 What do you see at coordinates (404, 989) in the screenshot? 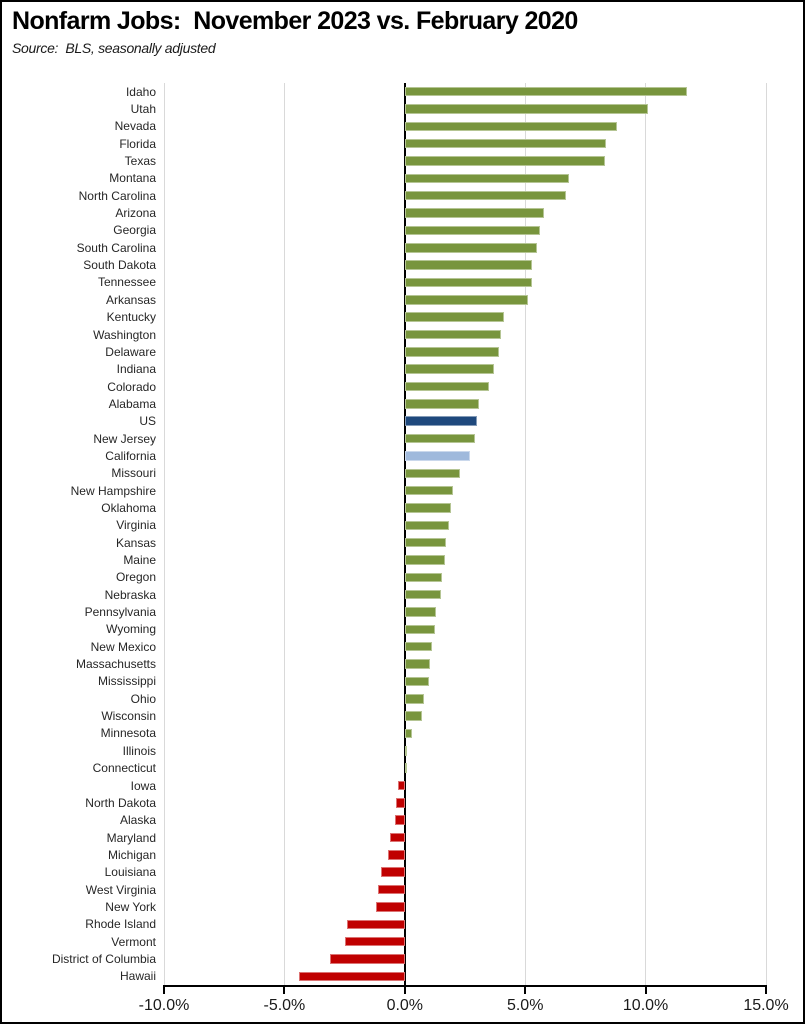
I see `x-axis-tickmark` at bounding box center [404, 989].